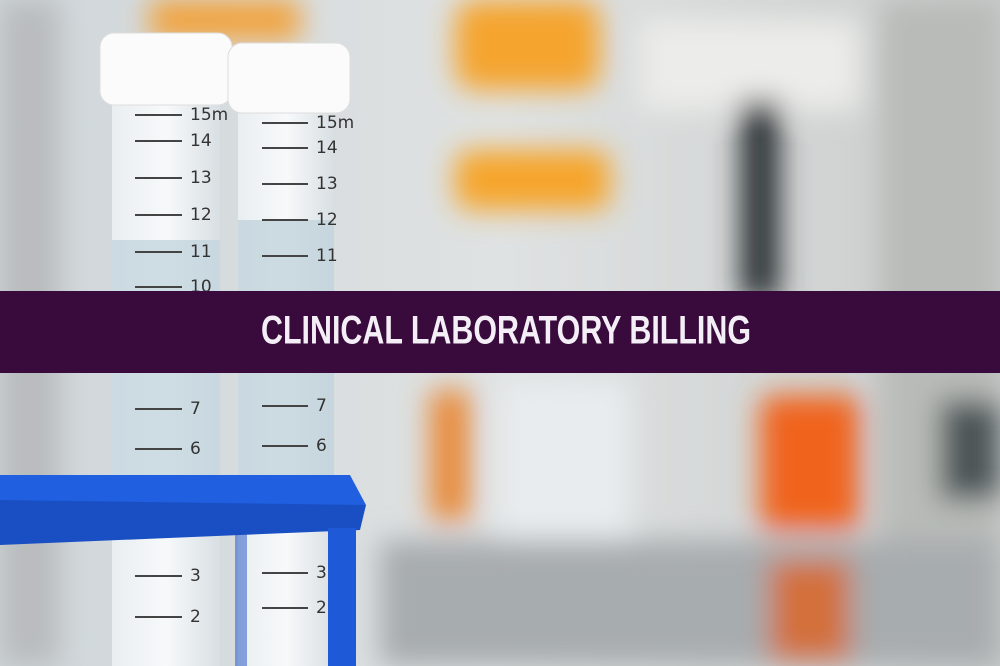 The width and height of the screenshot is (1000, 666). Describe the element at coordinates (506, 331) in the screenshot. I see `banner-title: CLINICAL LABORATORY BILLING` at that location.